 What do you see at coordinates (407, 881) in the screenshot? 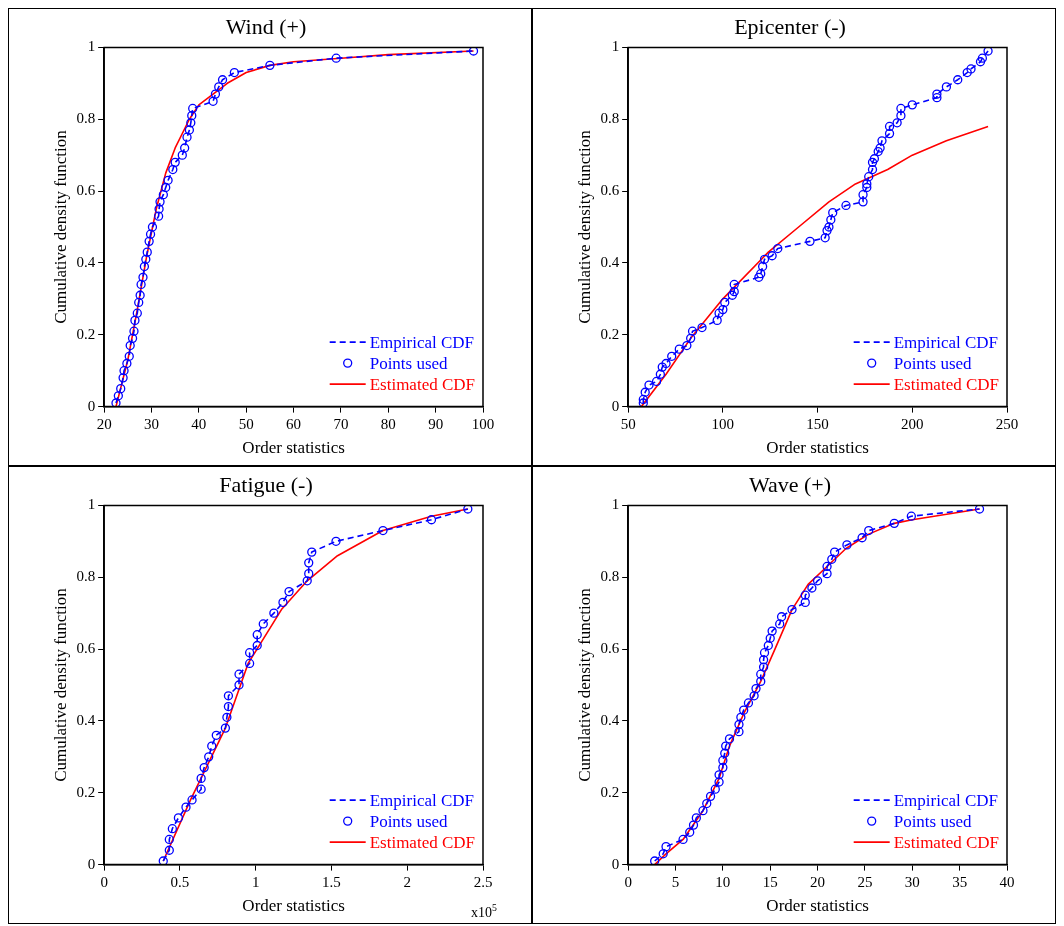
I see `x-tick-label: 2` at bounding box center [407, 881].